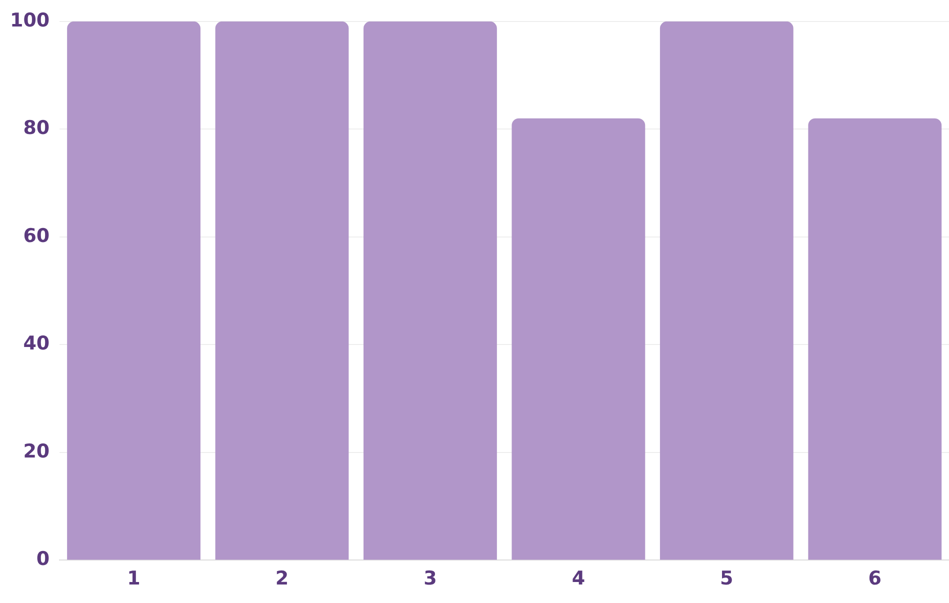 This screenshot has height=603, width=949. I want to click on y-tick-label: 100, so click(30, 20).